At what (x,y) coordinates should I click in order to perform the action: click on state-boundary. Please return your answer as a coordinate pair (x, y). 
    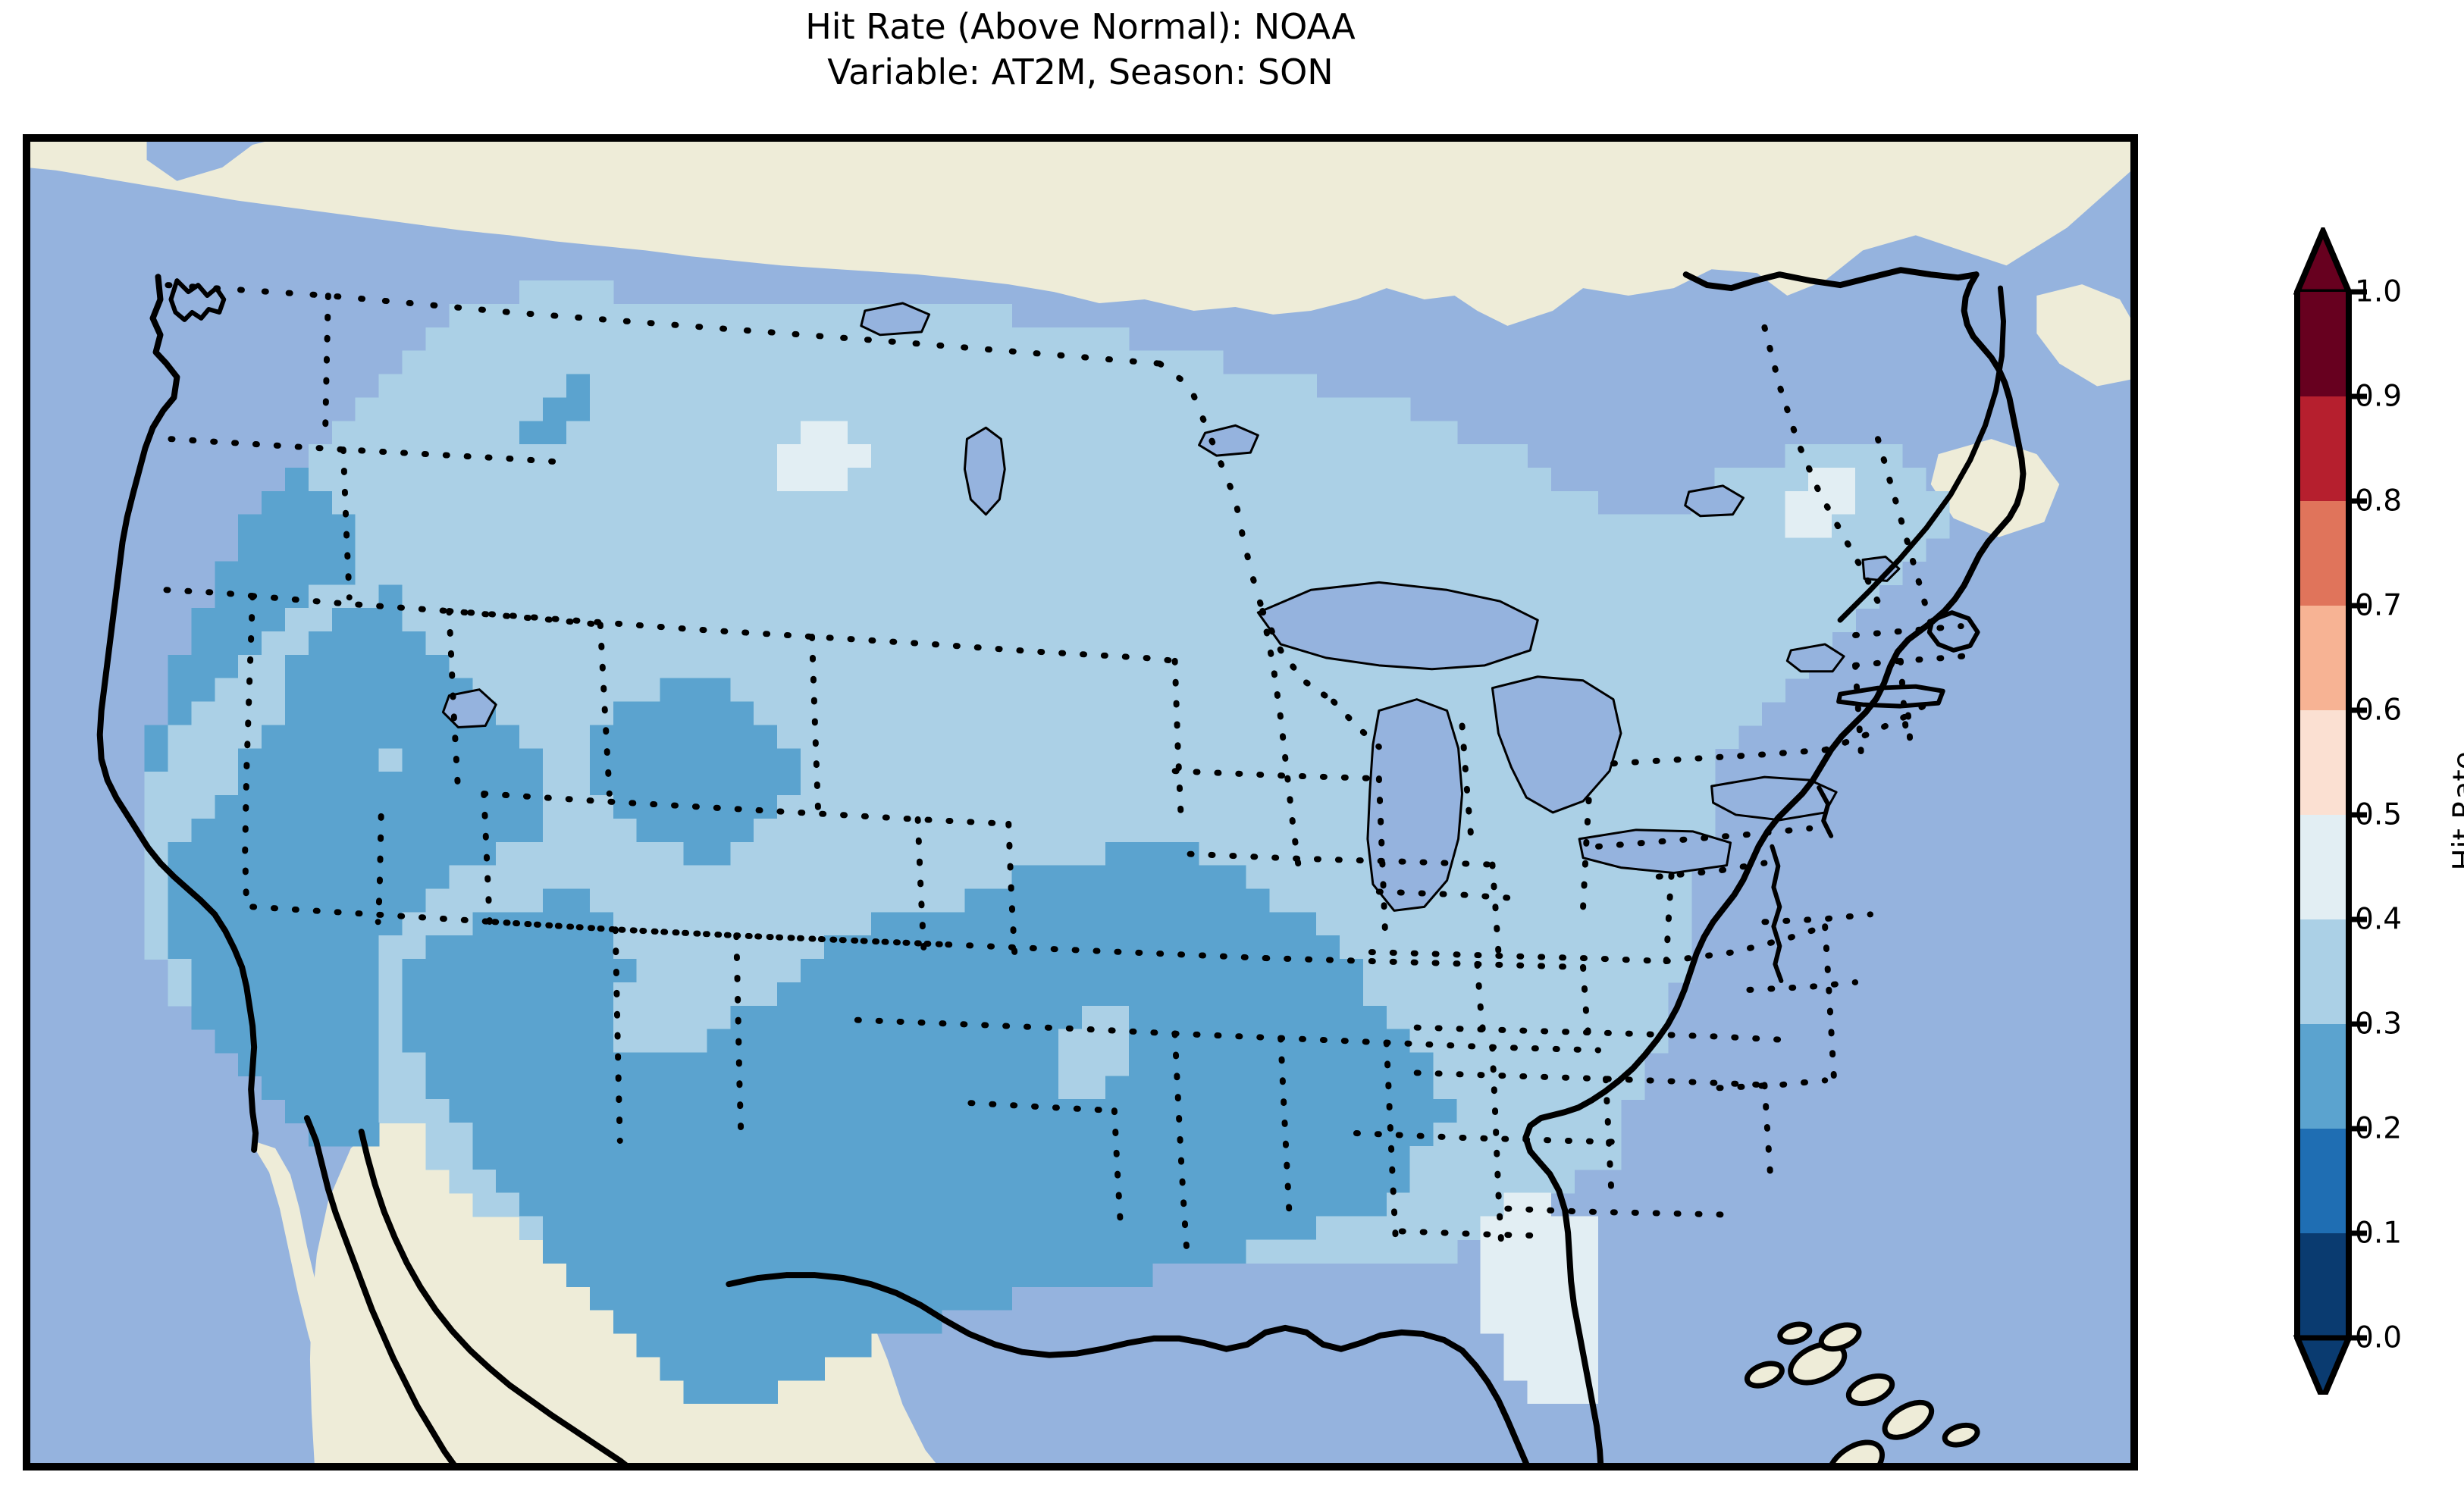
    Looking at the image, I should click on (1908, 630).